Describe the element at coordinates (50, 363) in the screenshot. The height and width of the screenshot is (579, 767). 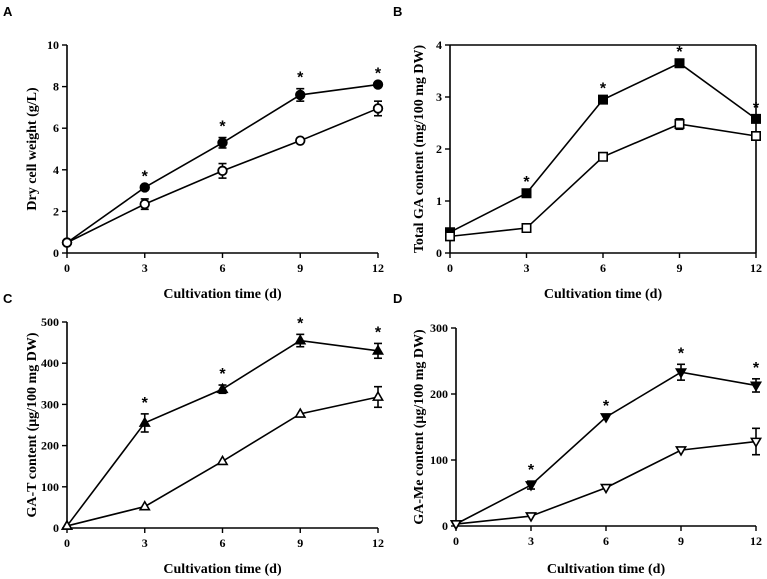
I see `y-tick-label: 400` at that location.